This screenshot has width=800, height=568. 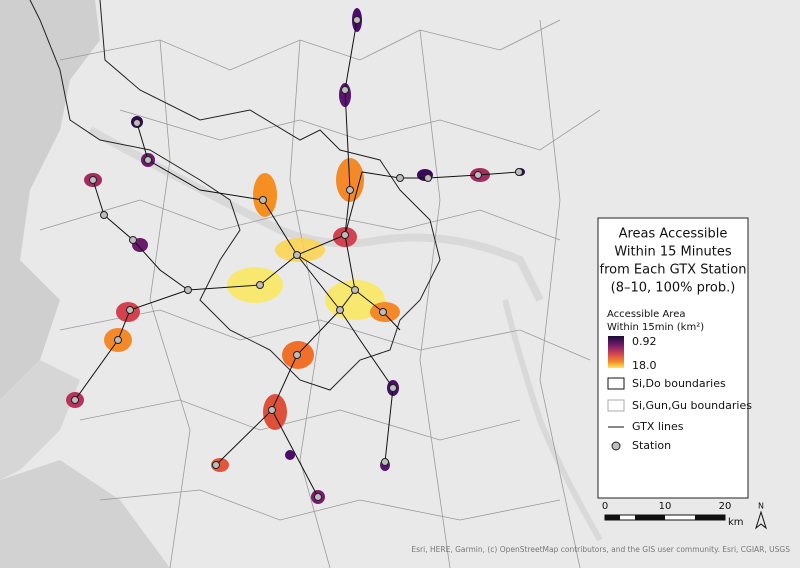 I want to click on legend-item: Si,Do boundaries, so click(x=679, y=383).